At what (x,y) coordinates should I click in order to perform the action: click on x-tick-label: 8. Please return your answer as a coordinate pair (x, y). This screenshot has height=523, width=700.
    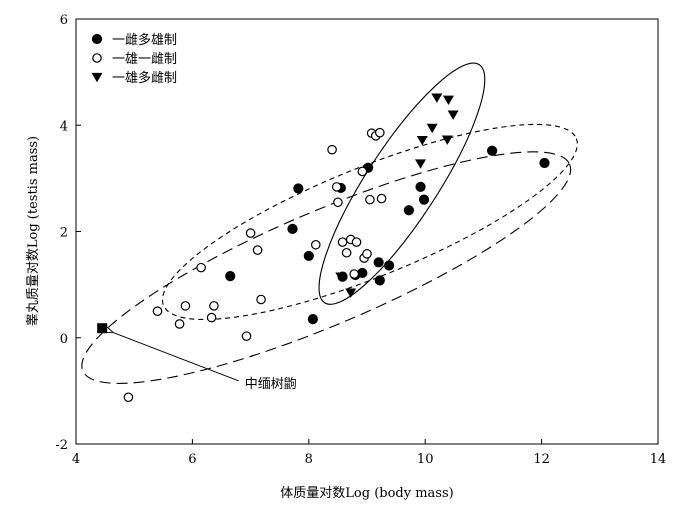
    Looking at the image, I should click on (309, 459).